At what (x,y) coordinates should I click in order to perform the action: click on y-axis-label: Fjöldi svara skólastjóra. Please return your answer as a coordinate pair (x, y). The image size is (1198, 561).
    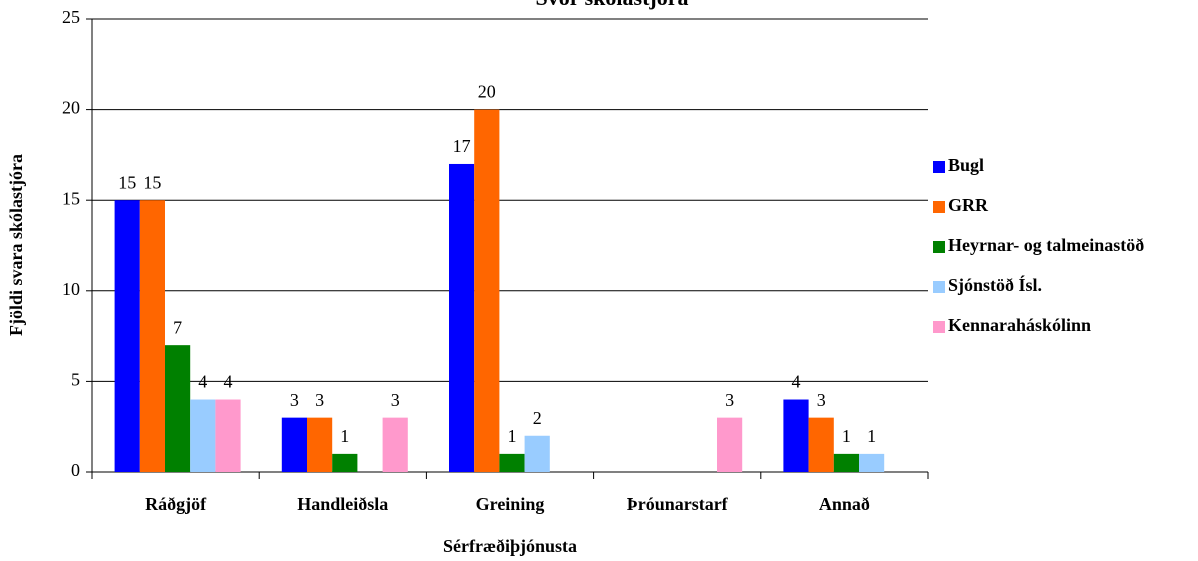
    Looking at the image, I should click on (16, 245).